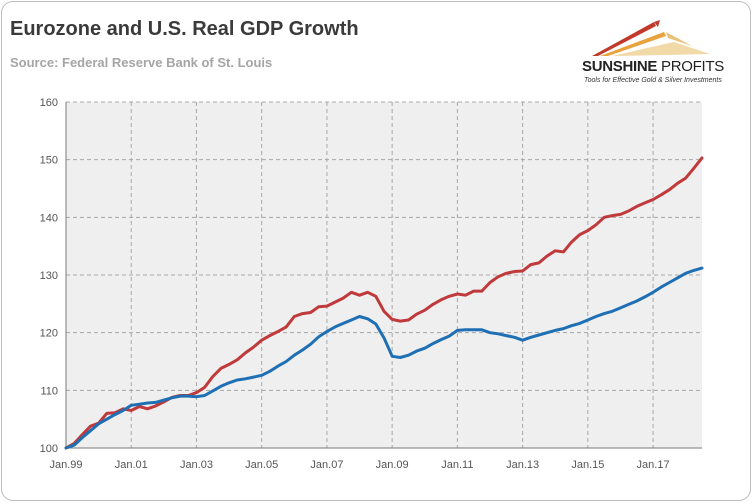 This screenshot has height=504, width=754. I want to click on x-tick-label: Jan.13, so click(522, 465).